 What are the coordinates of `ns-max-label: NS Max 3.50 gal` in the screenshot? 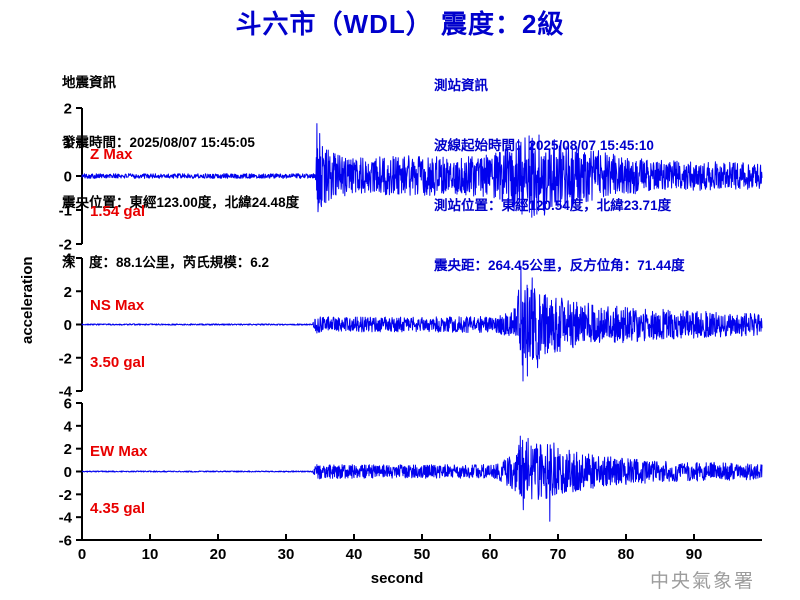 It's located at (117, 334).